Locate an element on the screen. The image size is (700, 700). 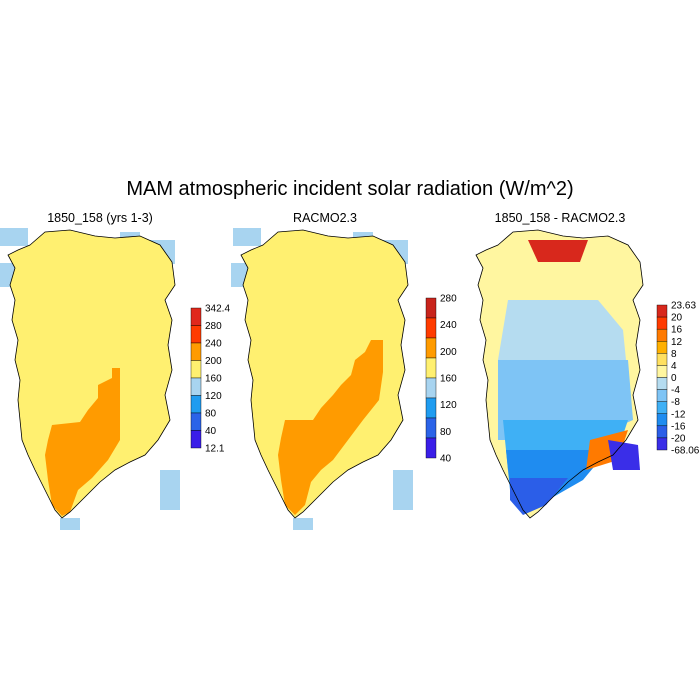
colorbar-tick-label: 342.4 is located at coordinates (217, 309).